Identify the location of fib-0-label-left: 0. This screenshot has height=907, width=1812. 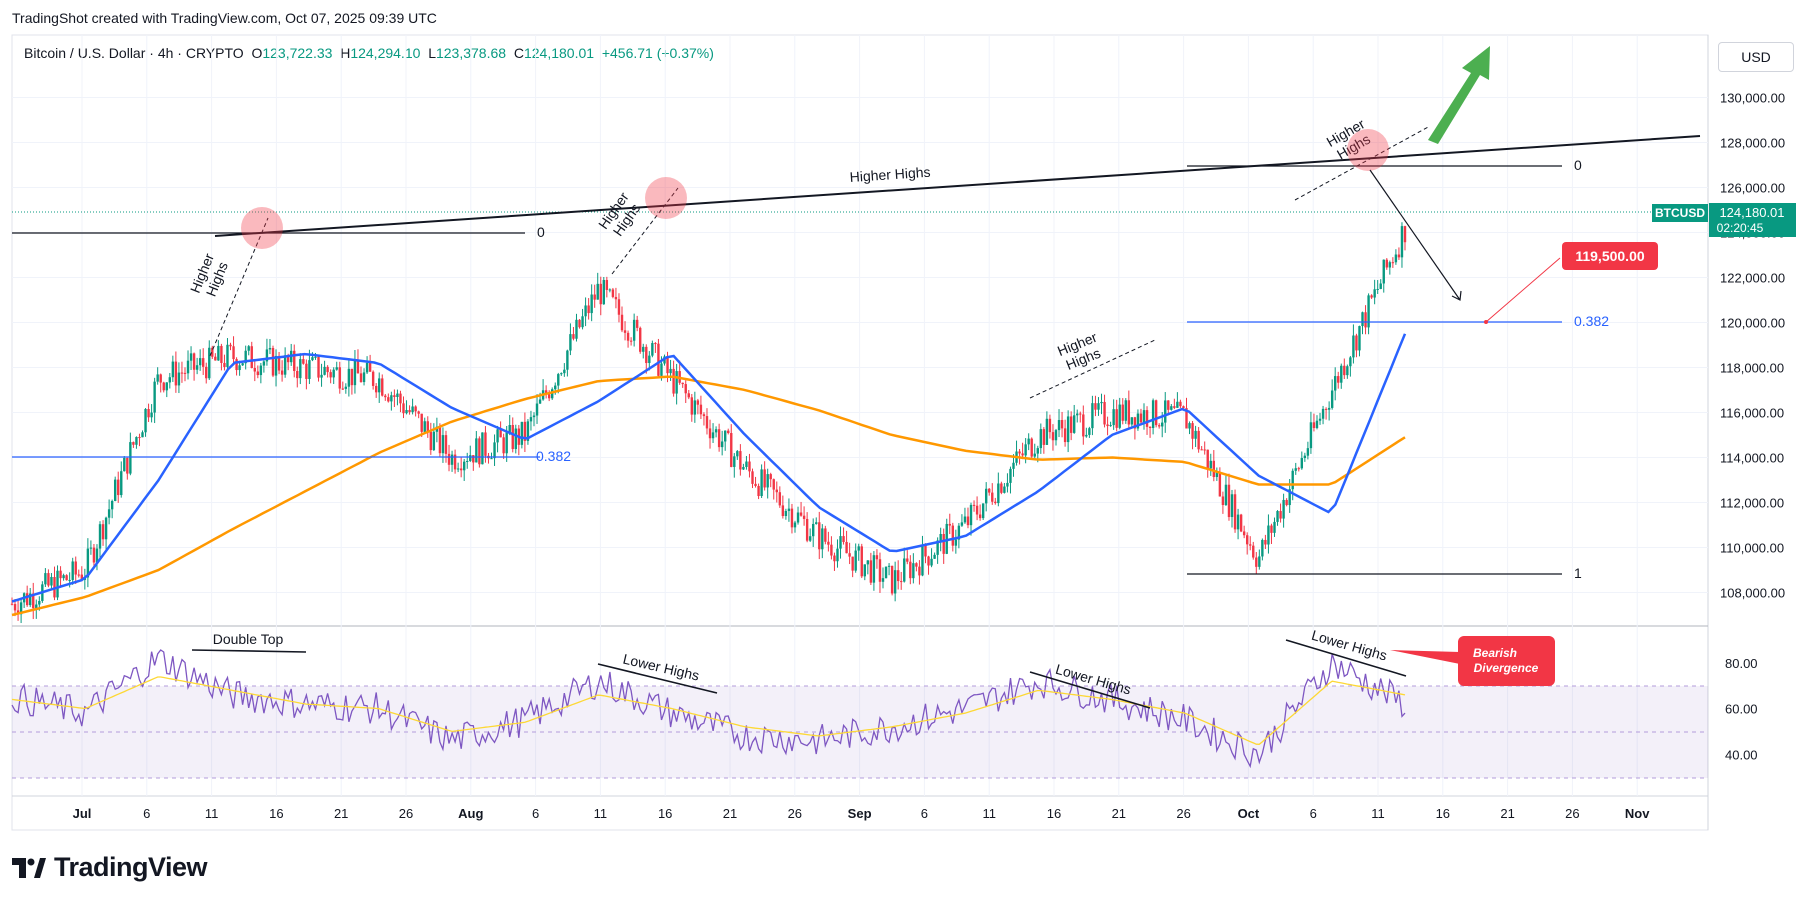
(541, 232).